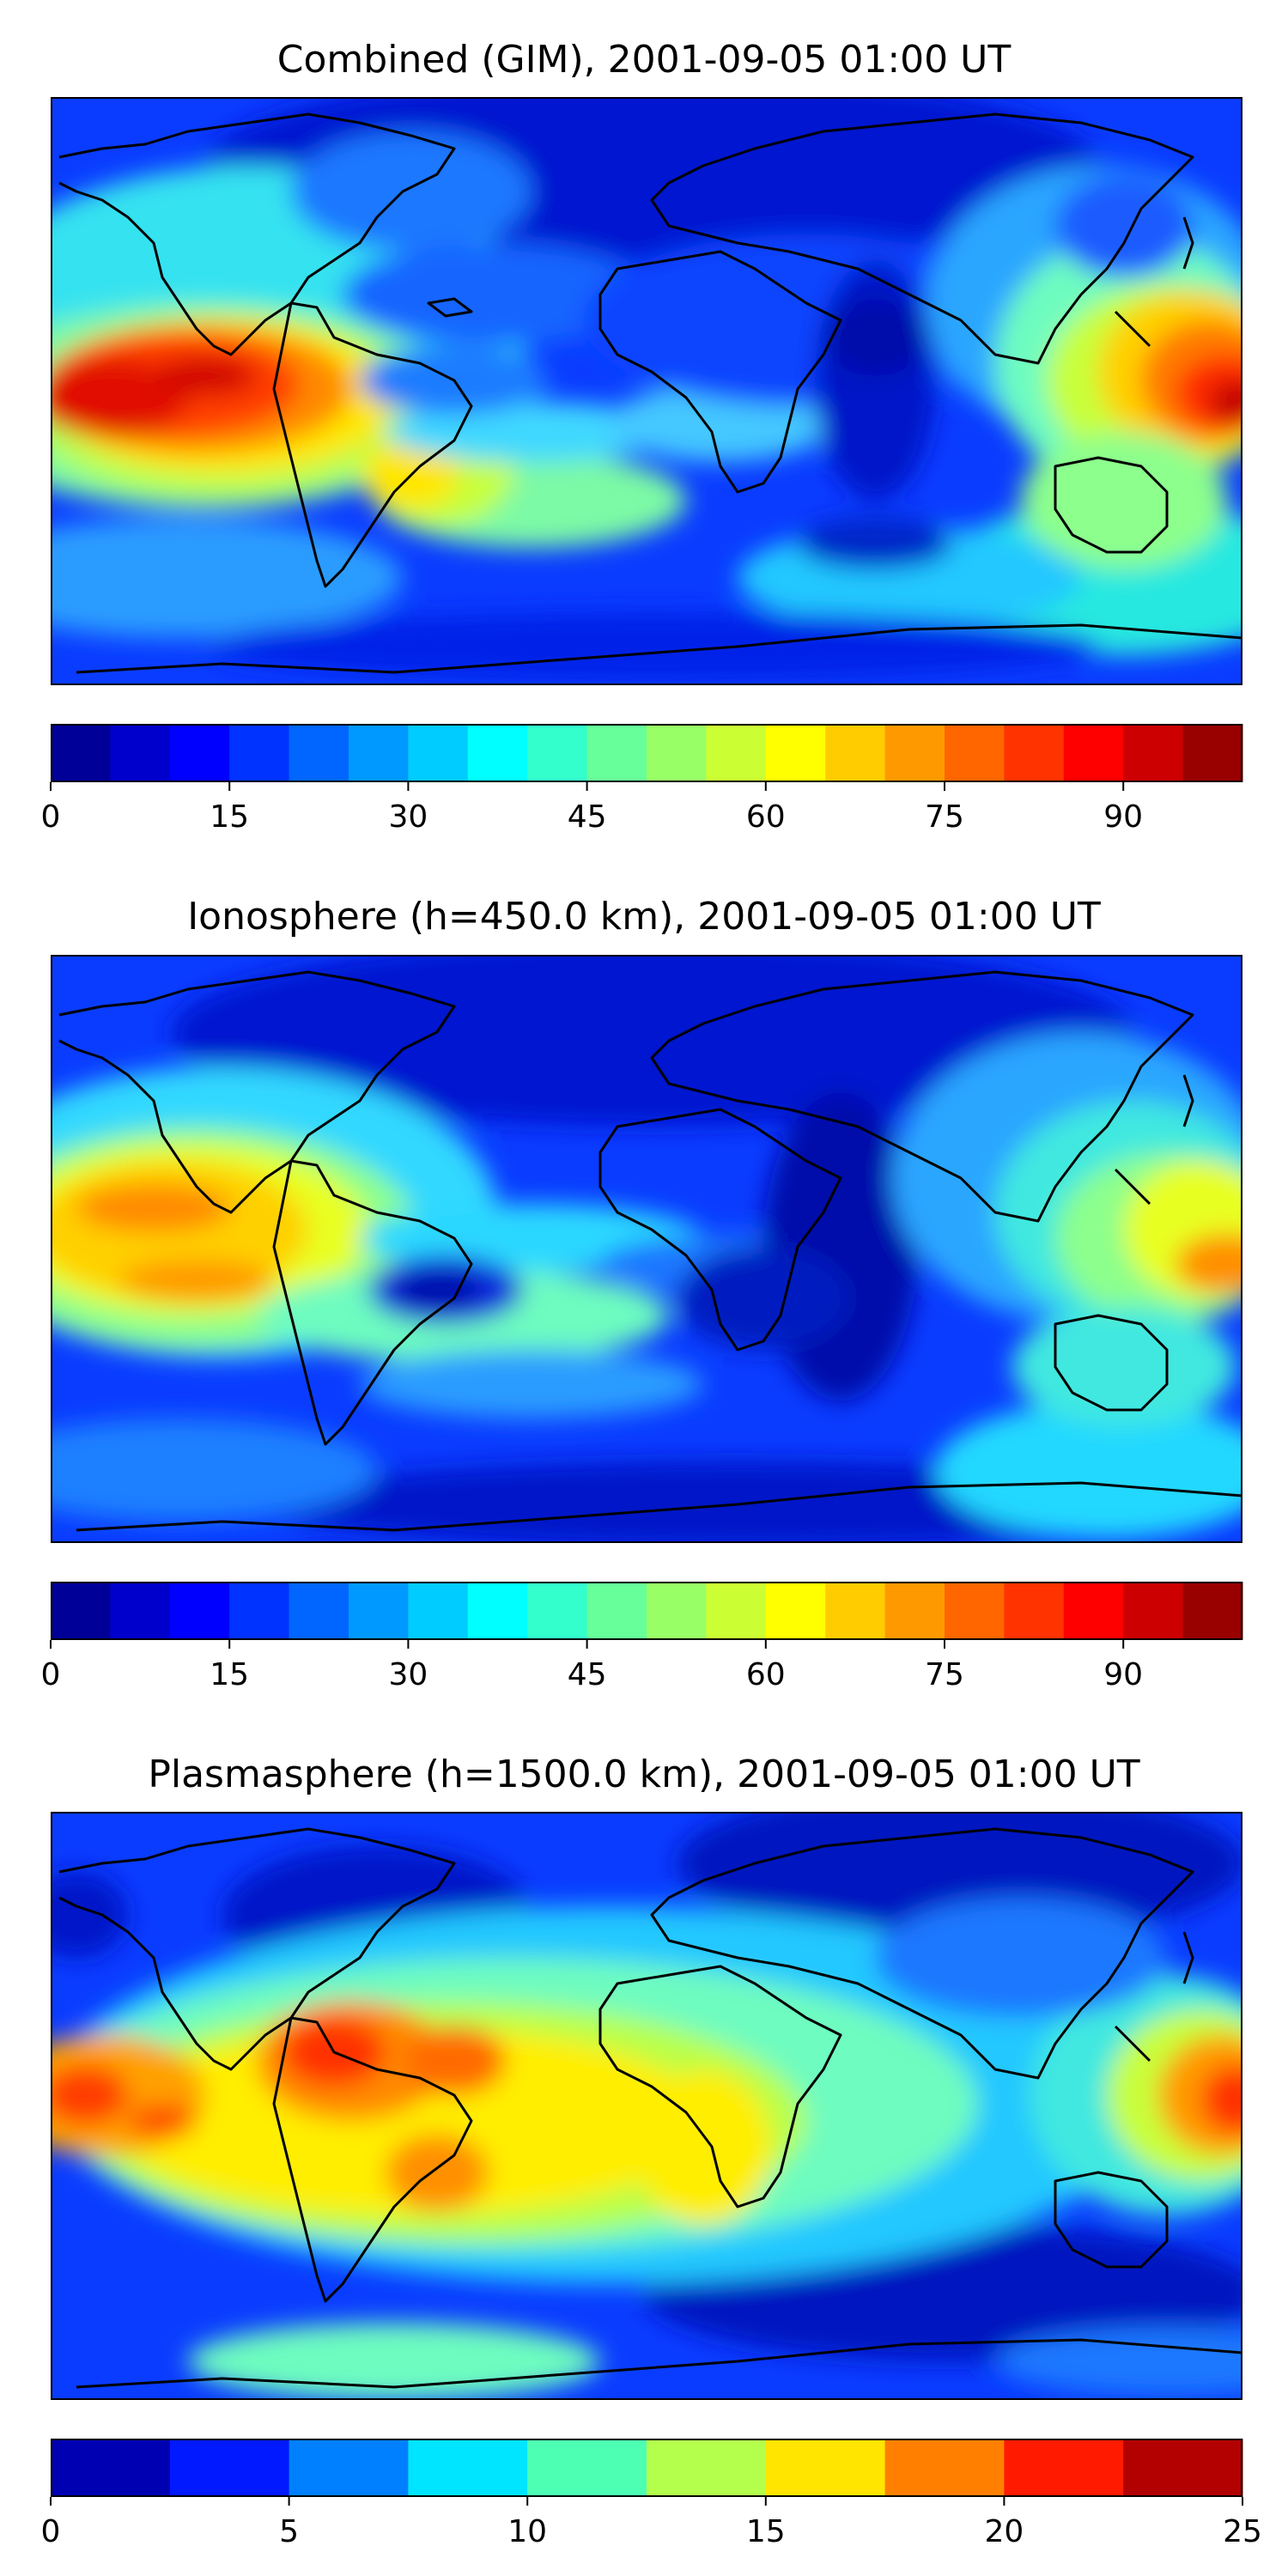 This screenshot has height=2576, width=1288. I want to click on panel-3-colorbar: 0 5 10 15 20 25, so click(651, 2494).